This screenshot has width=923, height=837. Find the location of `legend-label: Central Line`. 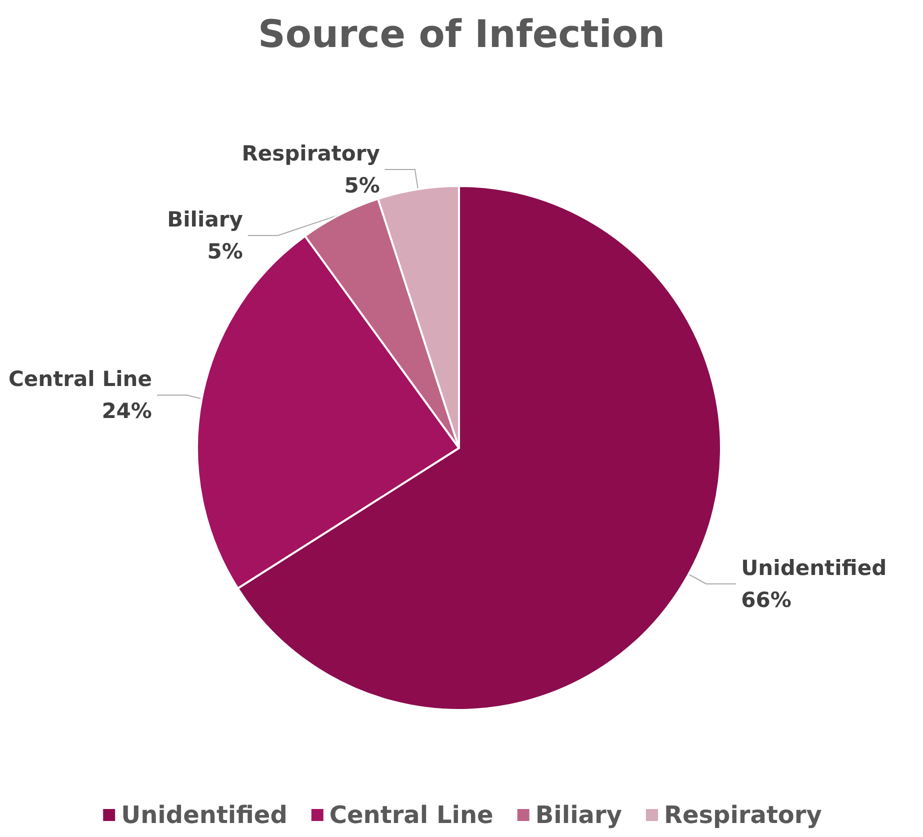

legend-label: Central Line is located at coordinates (411, 815).